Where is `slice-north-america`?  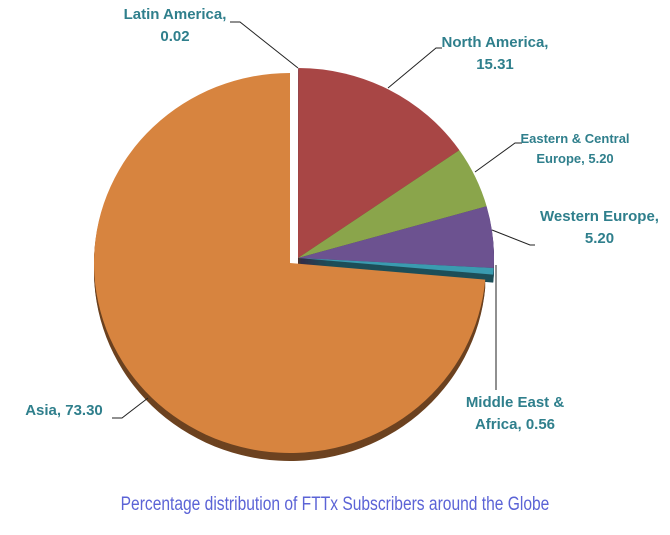
slice-north-america is located at coordinates (379, 163).